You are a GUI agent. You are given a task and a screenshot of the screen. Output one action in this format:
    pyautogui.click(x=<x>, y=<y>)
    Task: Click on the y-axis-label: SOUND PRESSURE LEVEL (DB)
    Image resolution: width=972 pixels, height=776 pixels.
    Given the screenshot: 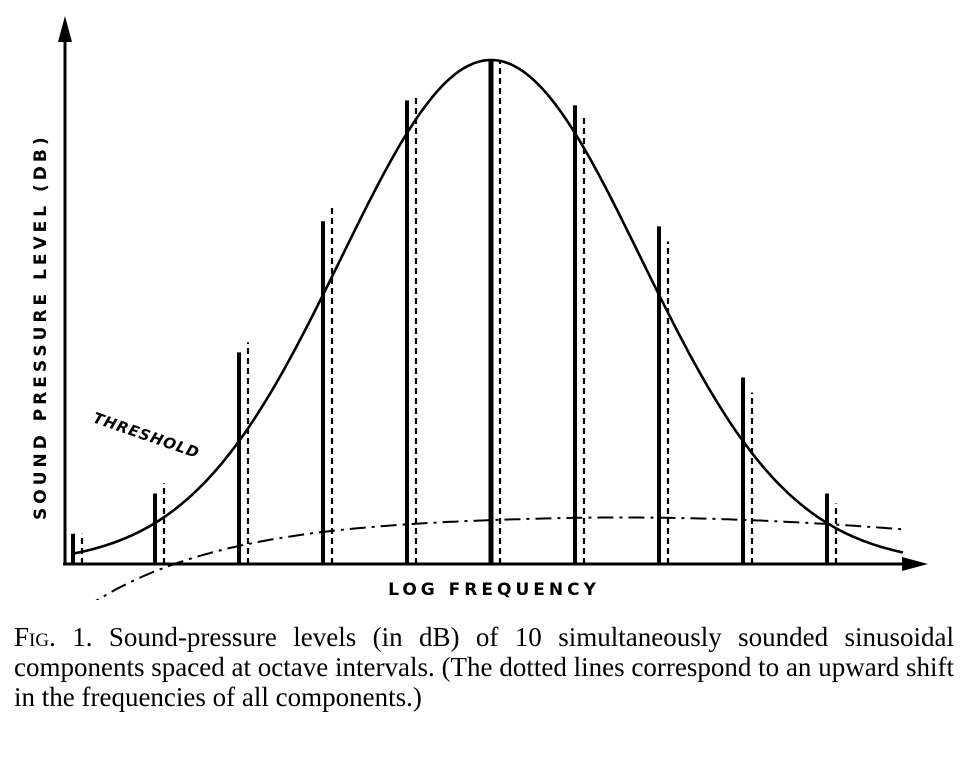 What is the action you would take?
    pyautogui.click(x=41, y=326)
    